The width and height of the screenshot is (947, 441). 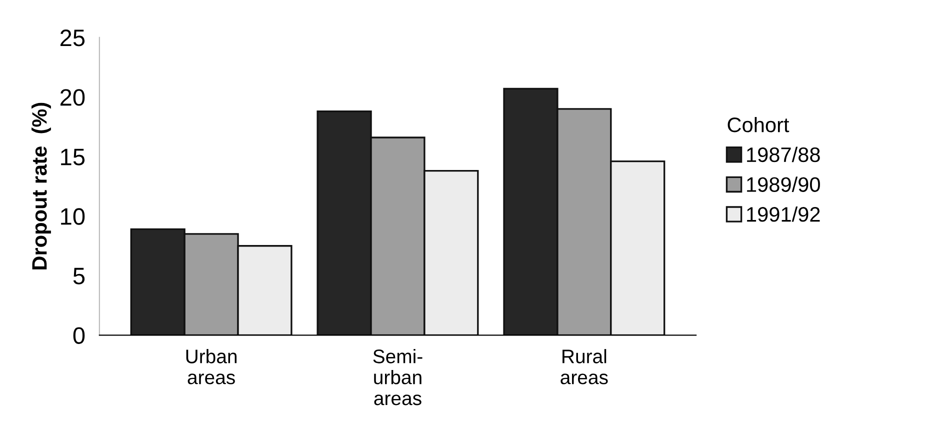 I want to click on legend-label: 1989/90, so click(x=783, y=184).